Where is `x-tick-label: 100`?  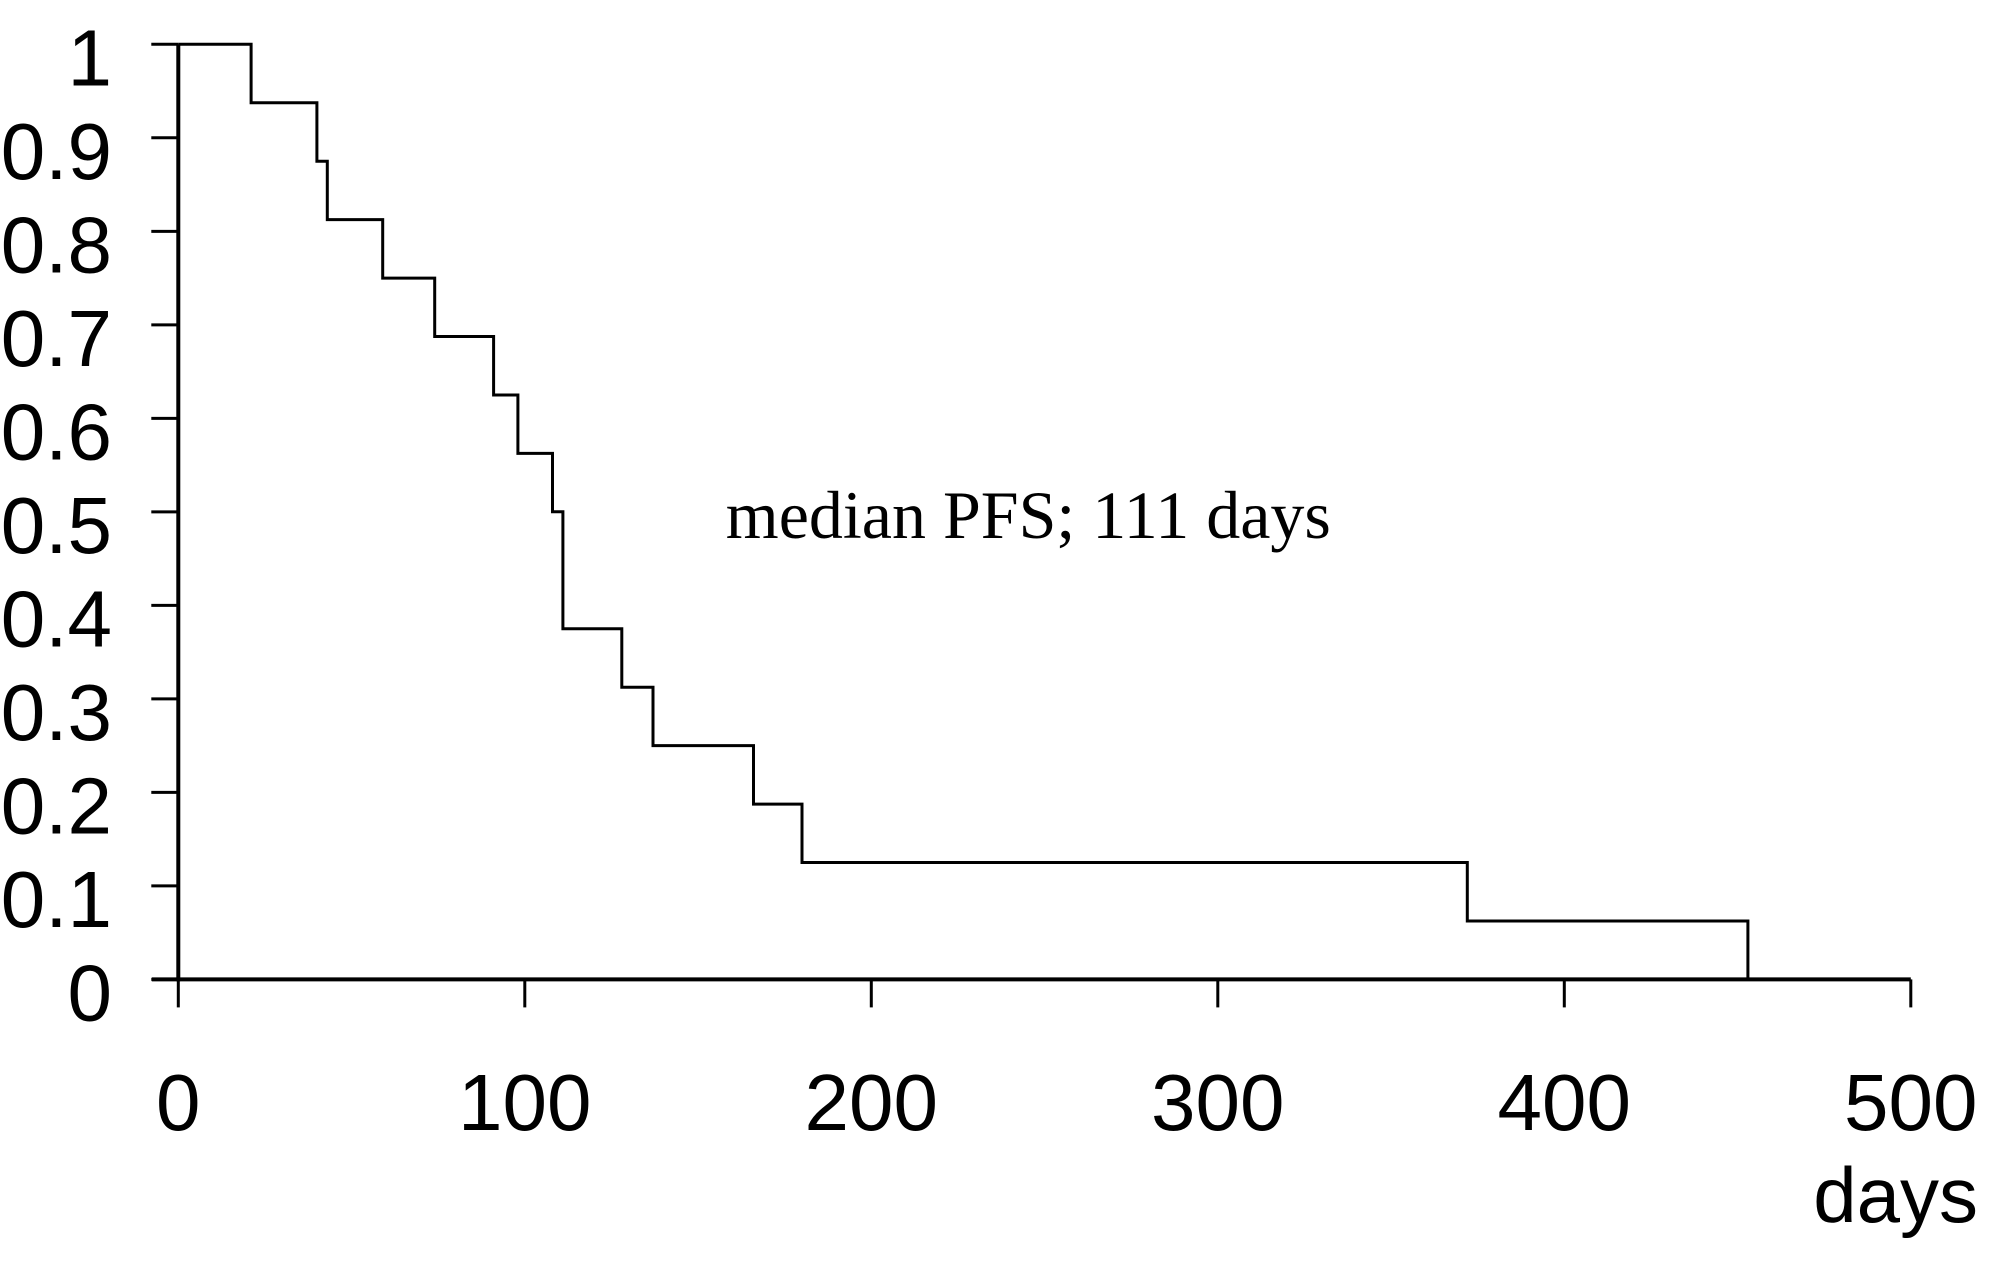
x-tick-label: 100 is located at coordinates (524, 1102).